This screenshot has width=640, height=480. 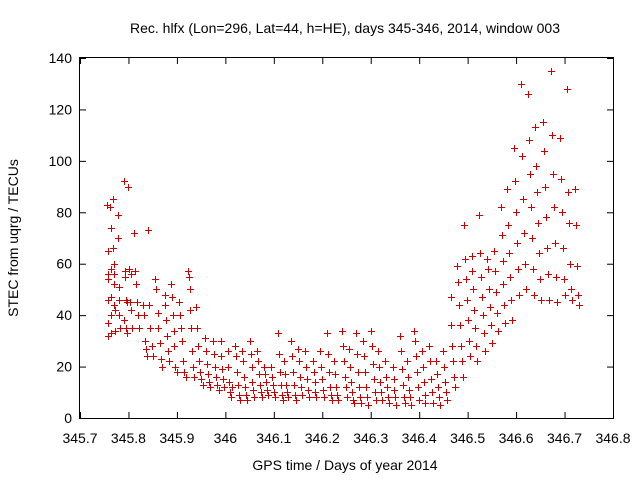 I want to click on x-tick-label: 346.7, so click(x=564, y=438).